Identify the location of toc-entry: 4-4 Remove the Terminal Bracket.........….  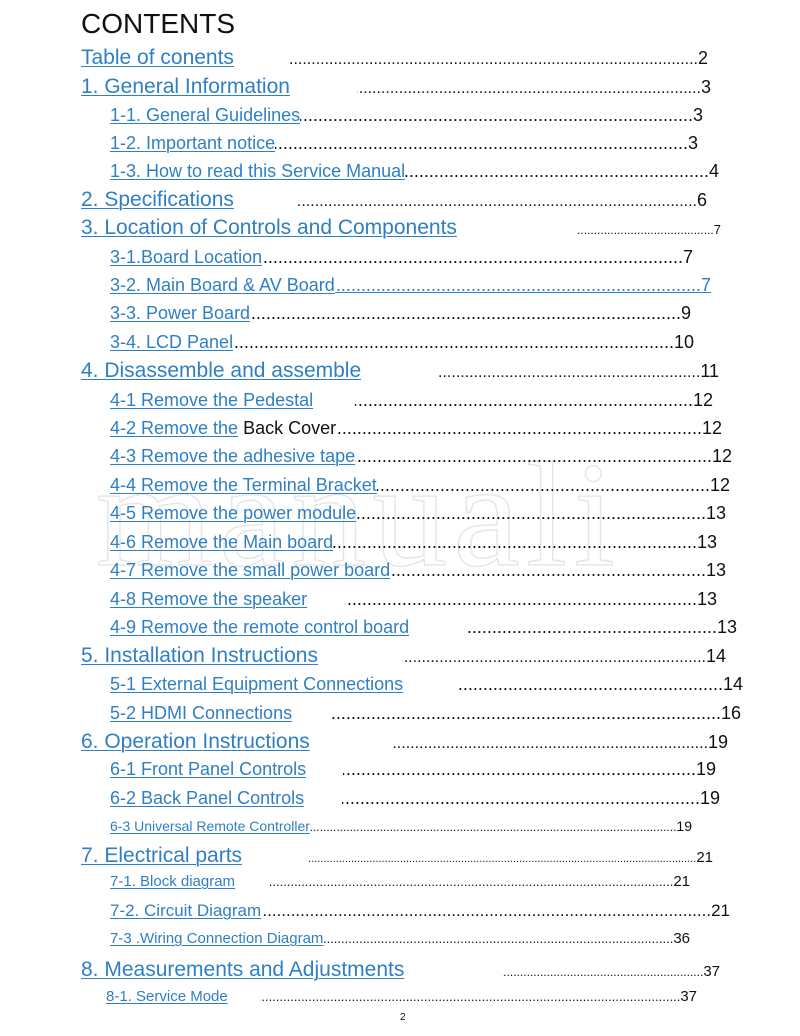
(420, 485).